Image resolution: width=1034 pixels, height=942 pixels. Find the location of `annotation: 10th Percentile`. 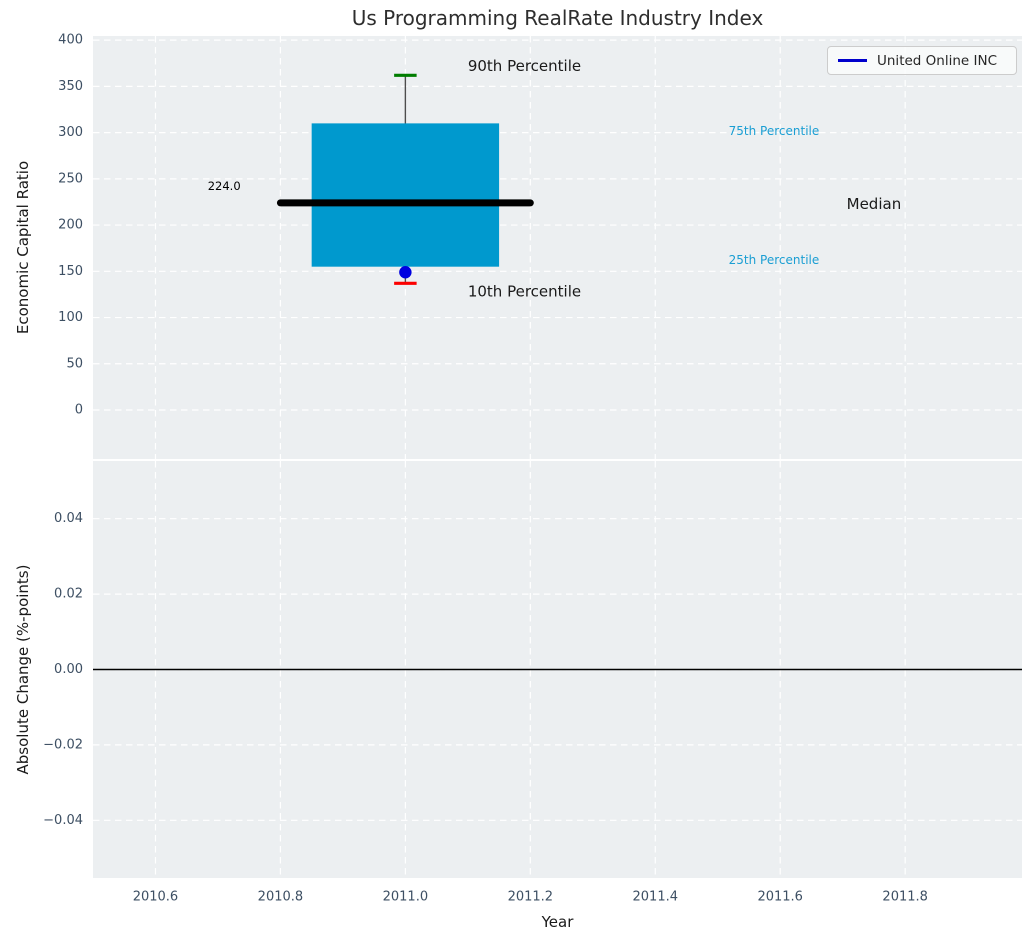

annotation: 10th Percentile is located at coordinates (524, 292).